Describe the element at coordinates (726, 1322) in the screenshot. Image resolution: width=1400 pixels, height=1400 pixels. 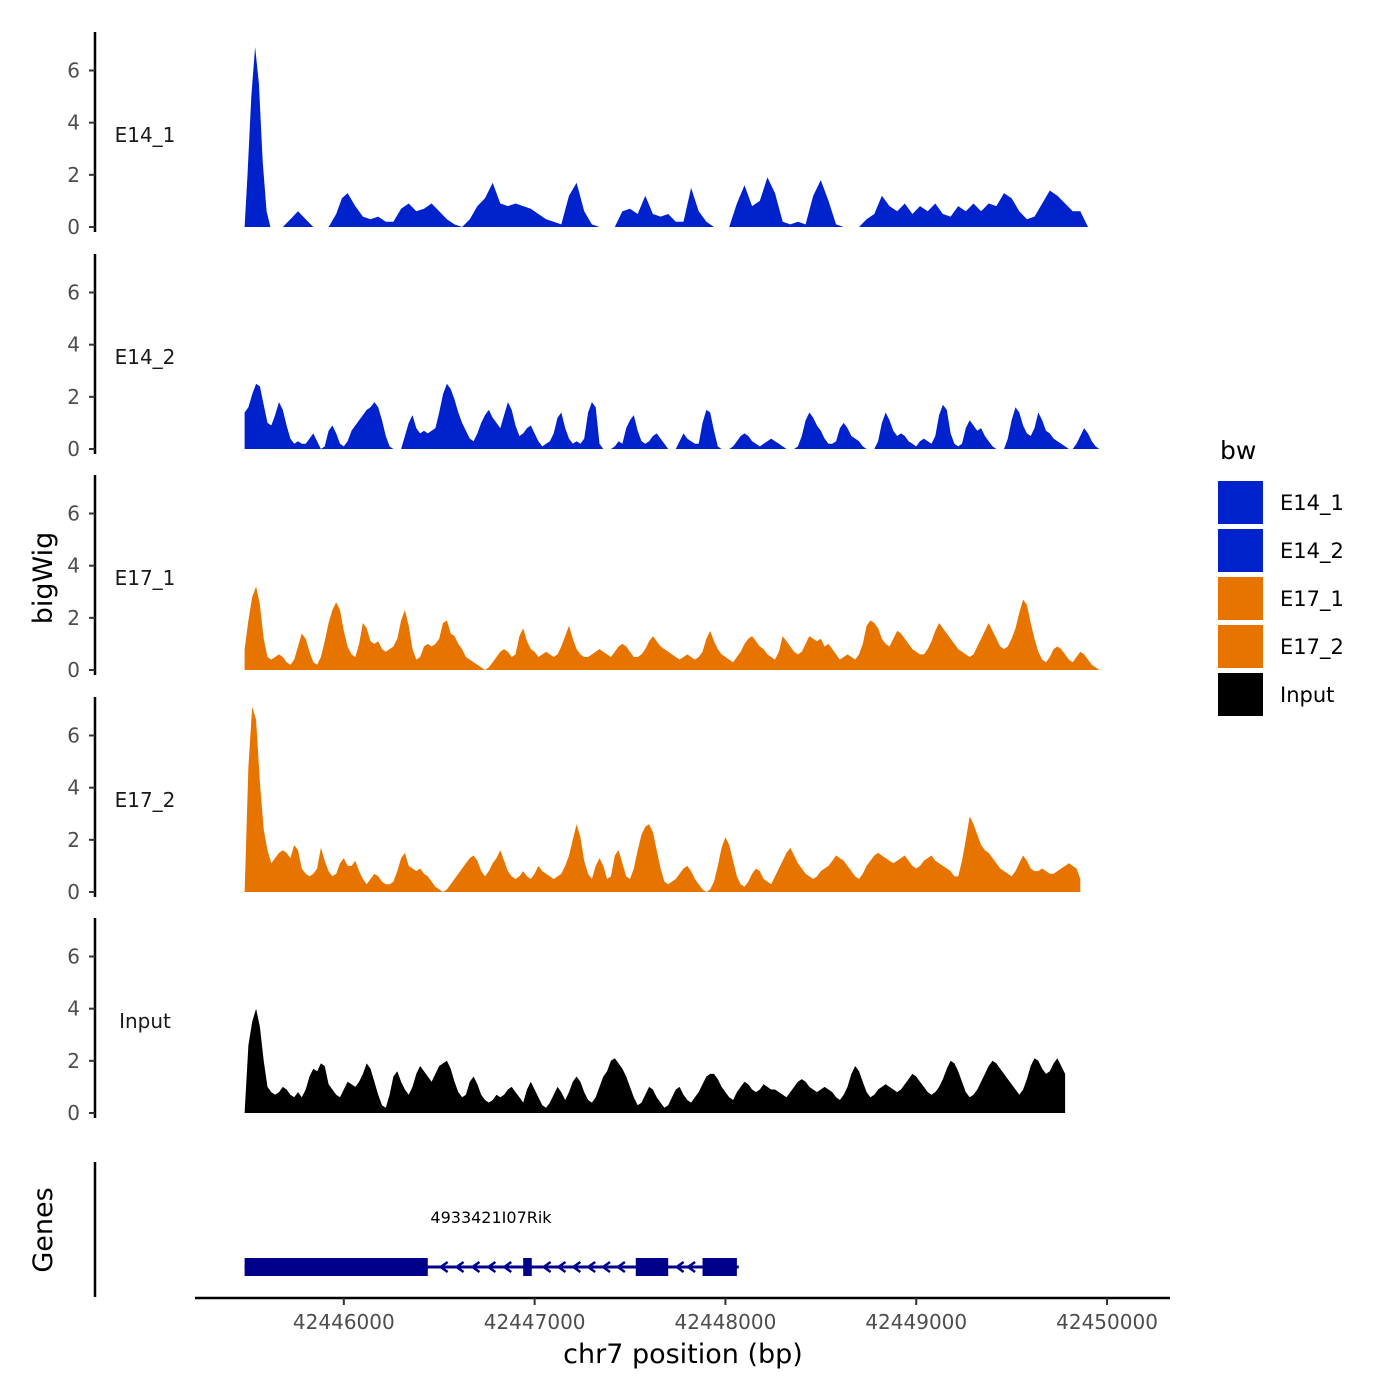
I see `x-tick-label: 42448000` at that location.